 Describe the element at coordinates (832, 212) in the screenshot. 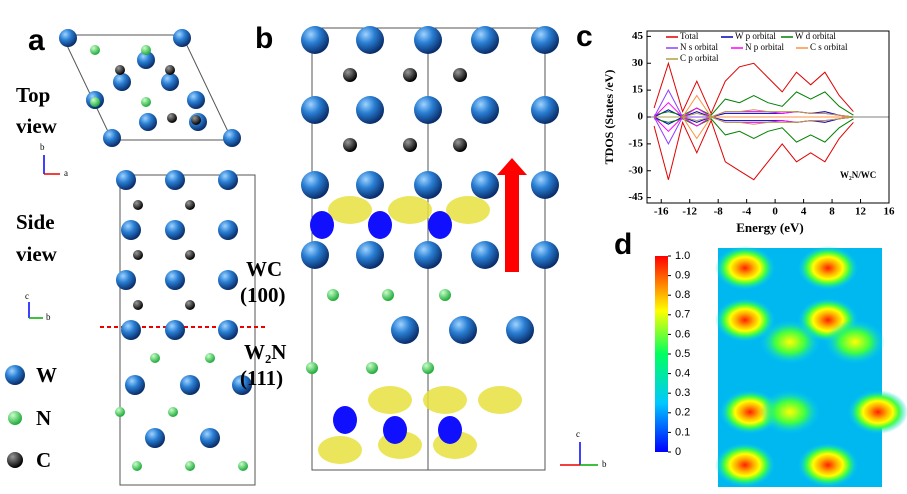

I see `x-tick-label: 8` at that location.